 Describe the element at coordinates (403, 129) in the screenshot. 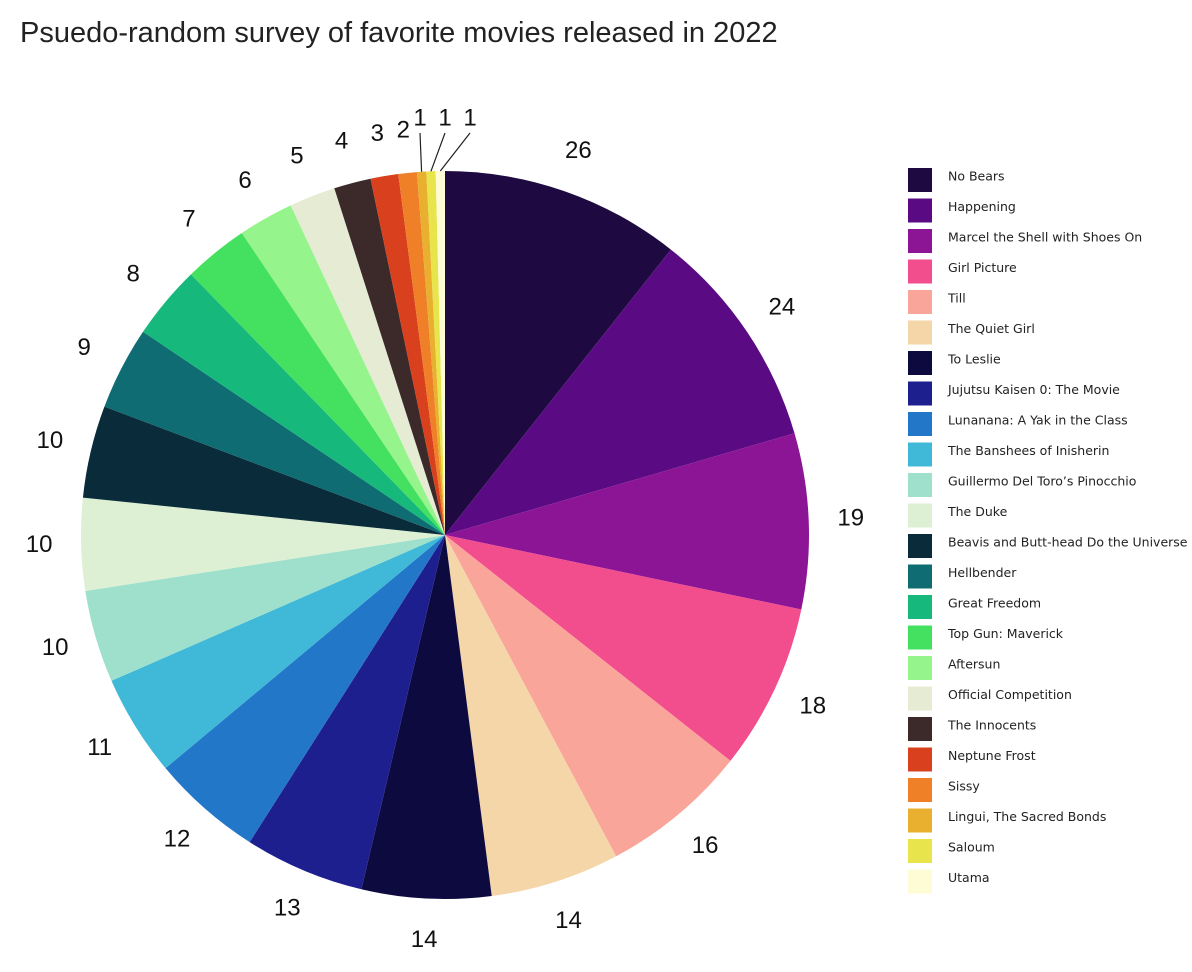

I see `value-label: 2` at that location.